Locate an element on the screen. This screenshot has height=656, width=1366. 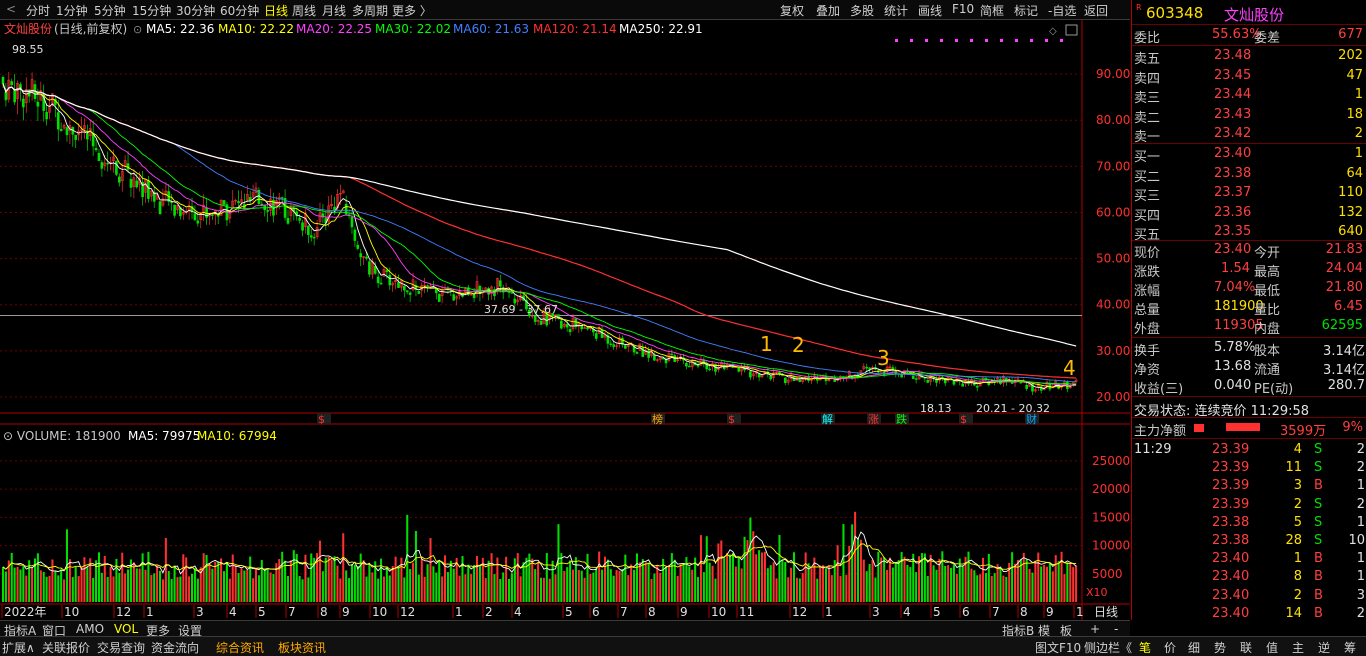
price-tick: 70.00 is located at coordinates (1113, 166).